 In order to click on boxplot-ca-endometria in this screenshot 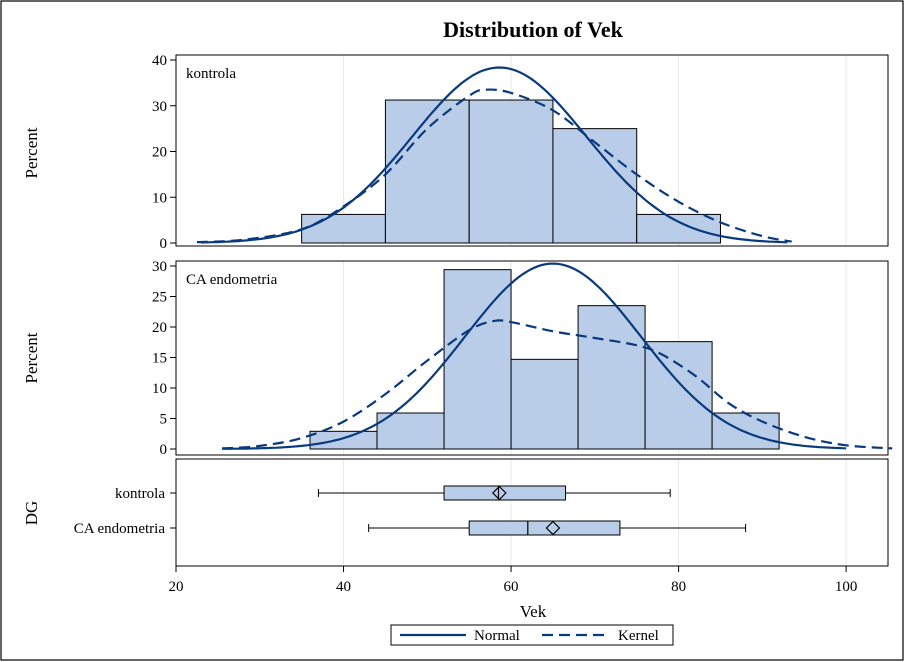, I will do `click(557, 528)`.